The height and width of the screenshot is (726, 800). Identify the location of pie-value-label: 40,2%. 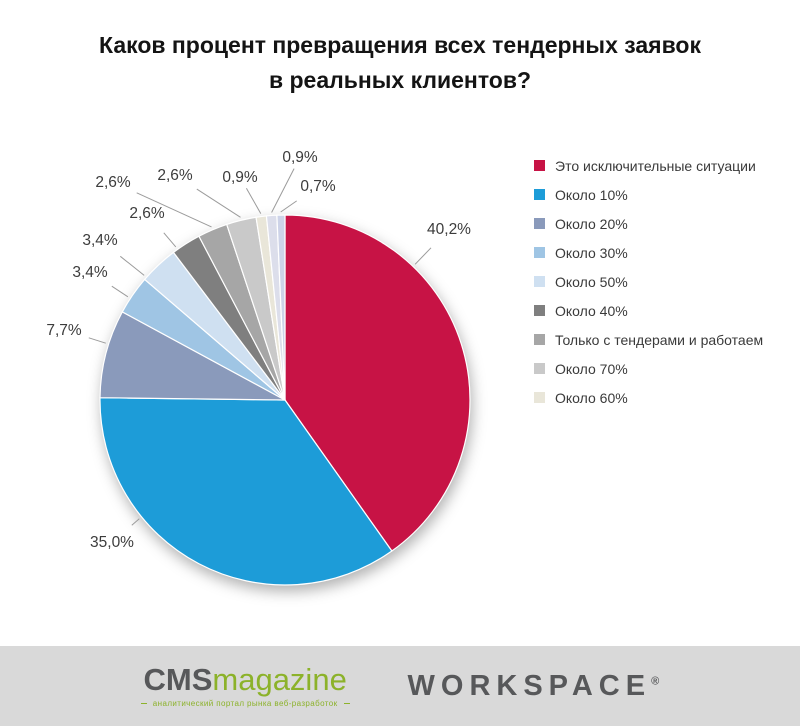
(449, 229).